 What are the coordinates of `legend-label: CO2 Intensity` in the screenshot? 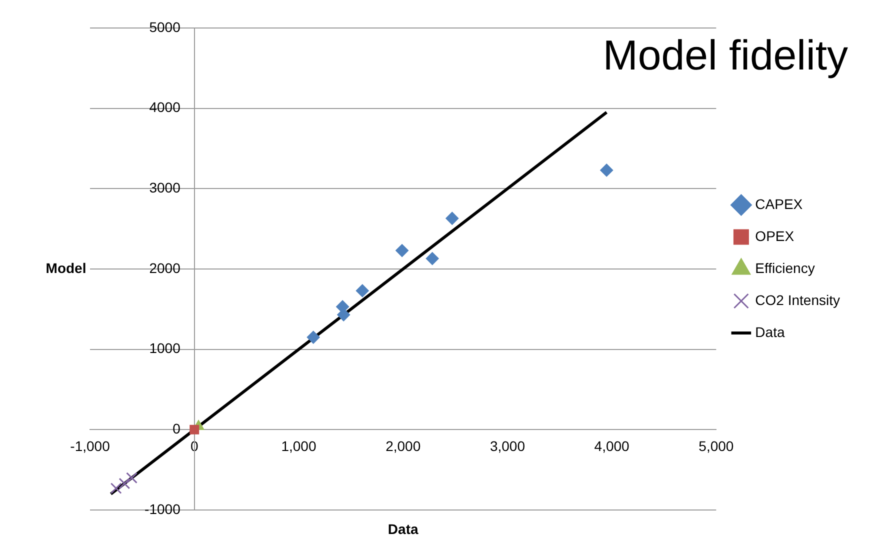 It's located at (797, 300).